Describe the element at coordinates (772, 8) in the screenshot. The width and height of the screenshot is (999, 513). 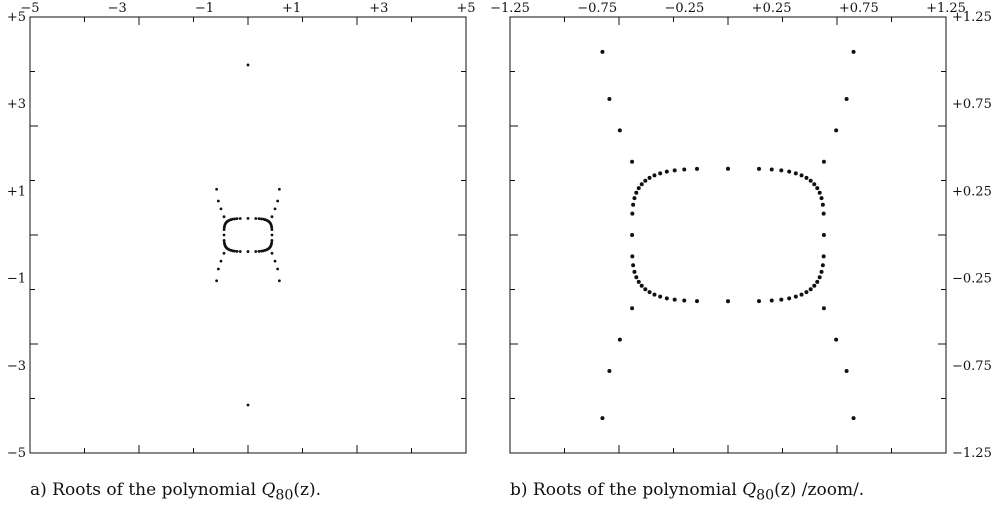
I see `x-tick-label: +0.25` at that location.